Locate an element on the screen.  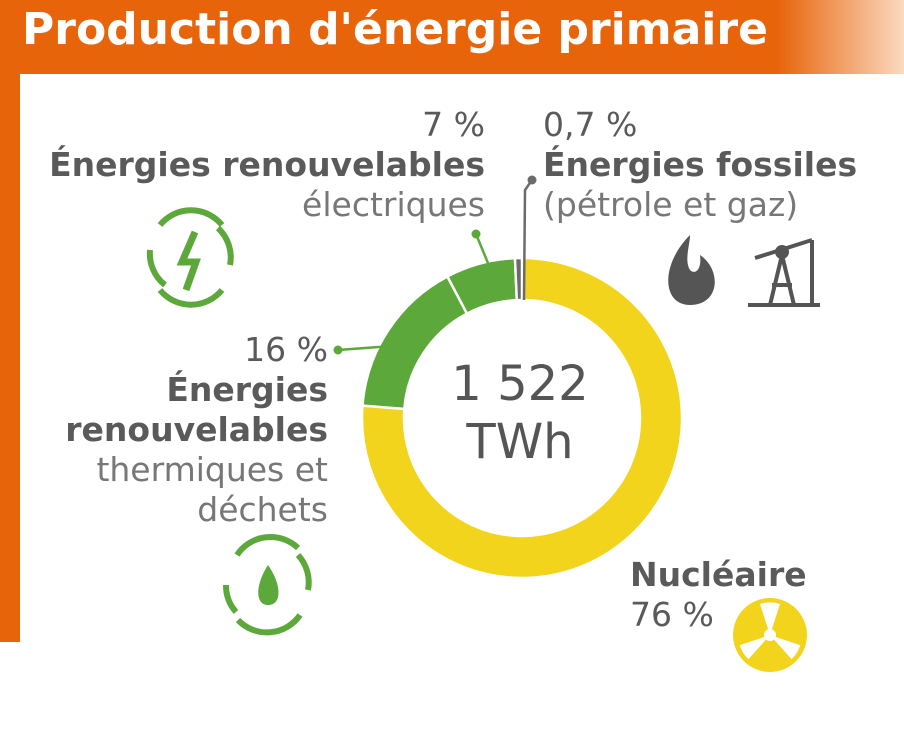
category-description: (pétrole et gaz) is located at coordinates (671, 204).